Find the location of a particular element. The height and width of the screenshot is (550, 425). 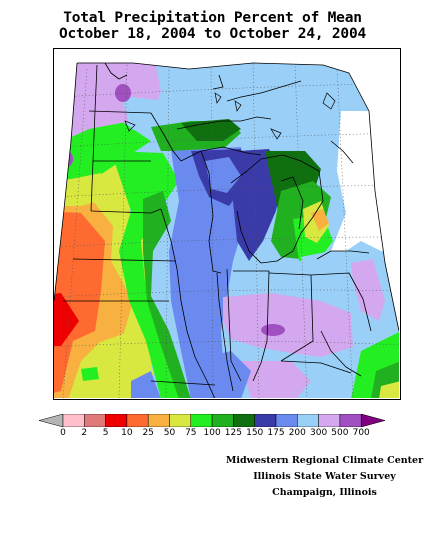

legend-label: 0 is located at coordinates (63, 433).